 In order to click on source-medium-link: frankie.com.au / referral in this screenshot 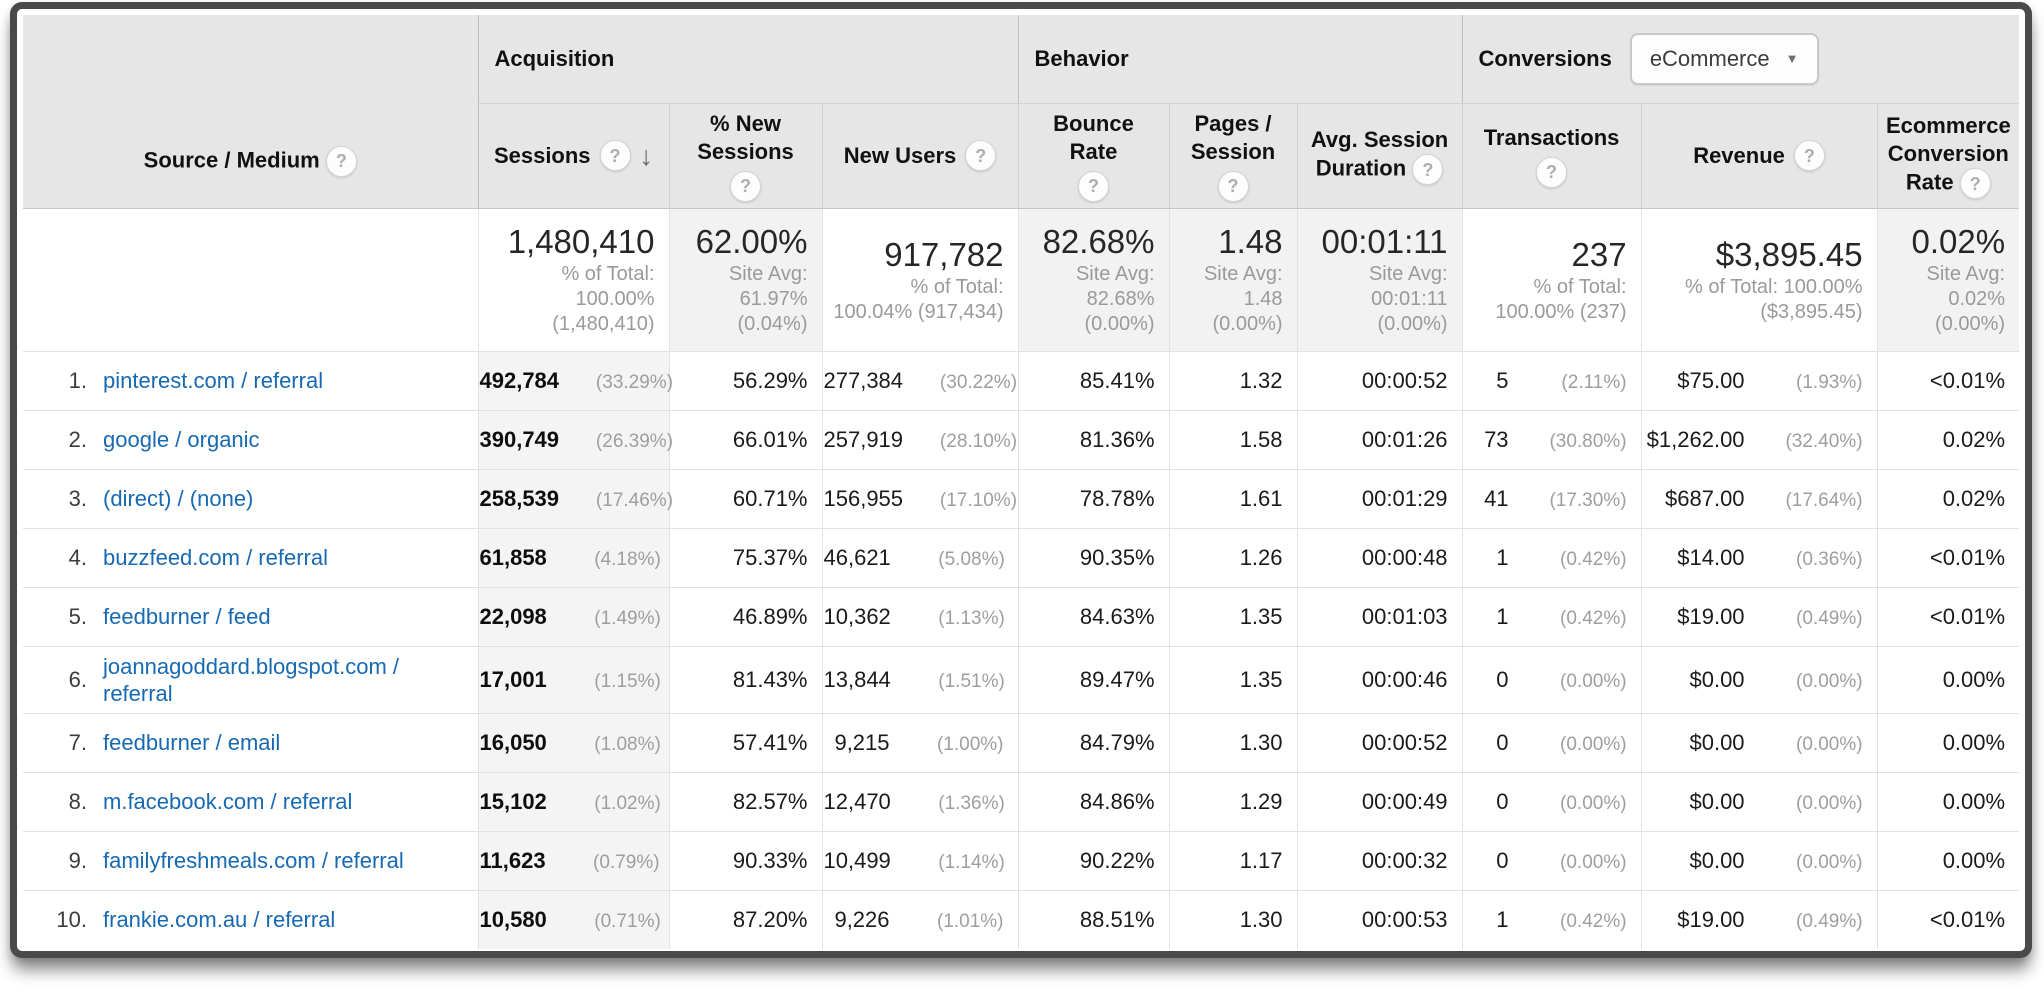, I will do `click(219, 920)`.